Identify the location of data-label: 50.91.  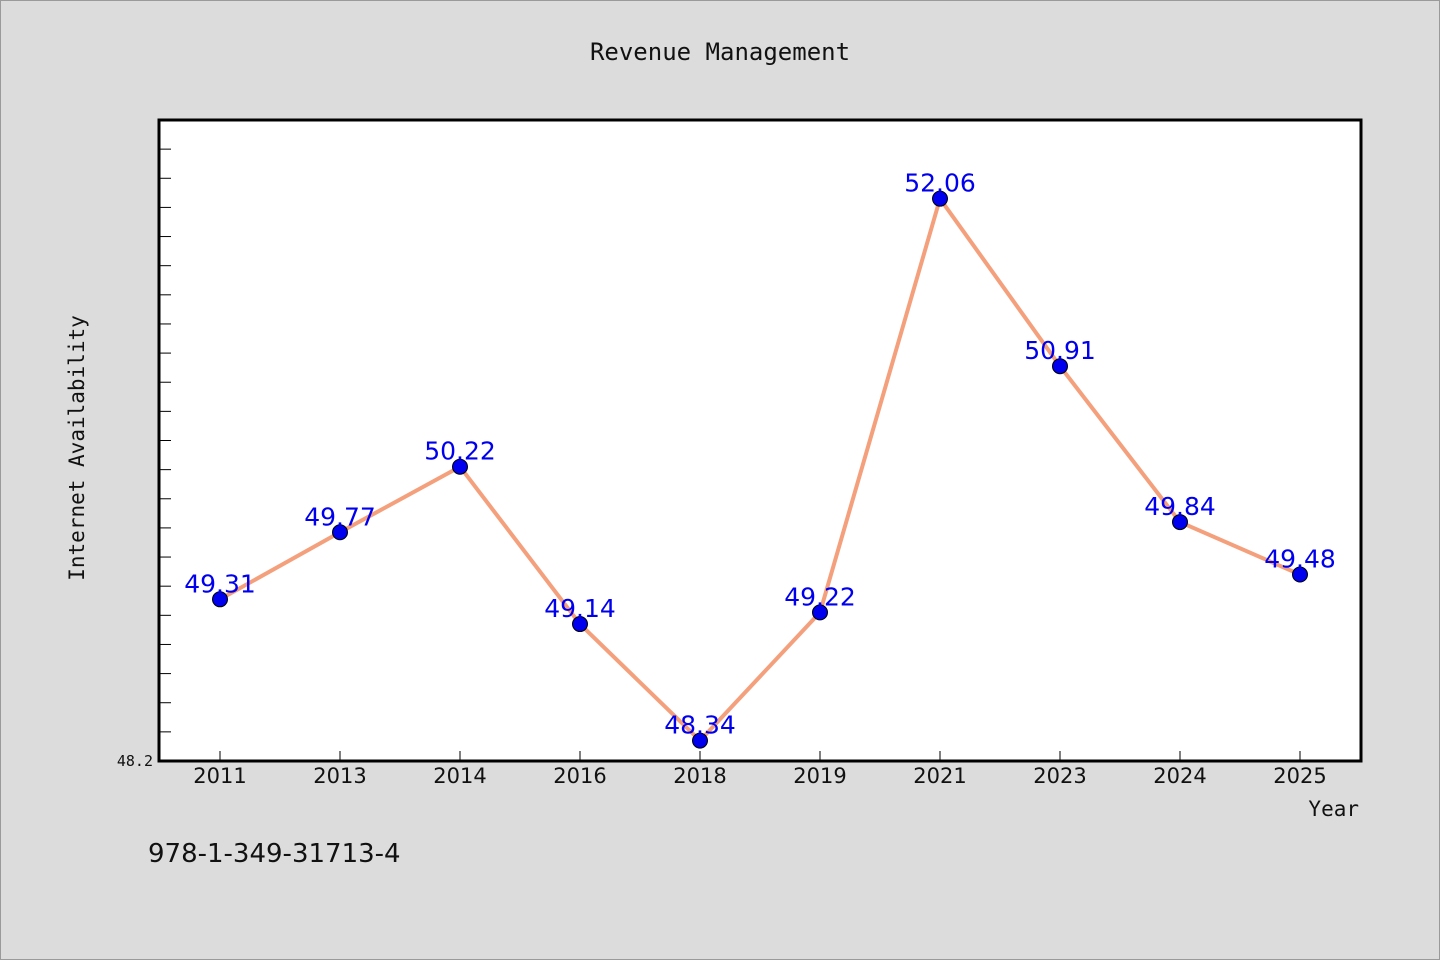
(1060, 350).